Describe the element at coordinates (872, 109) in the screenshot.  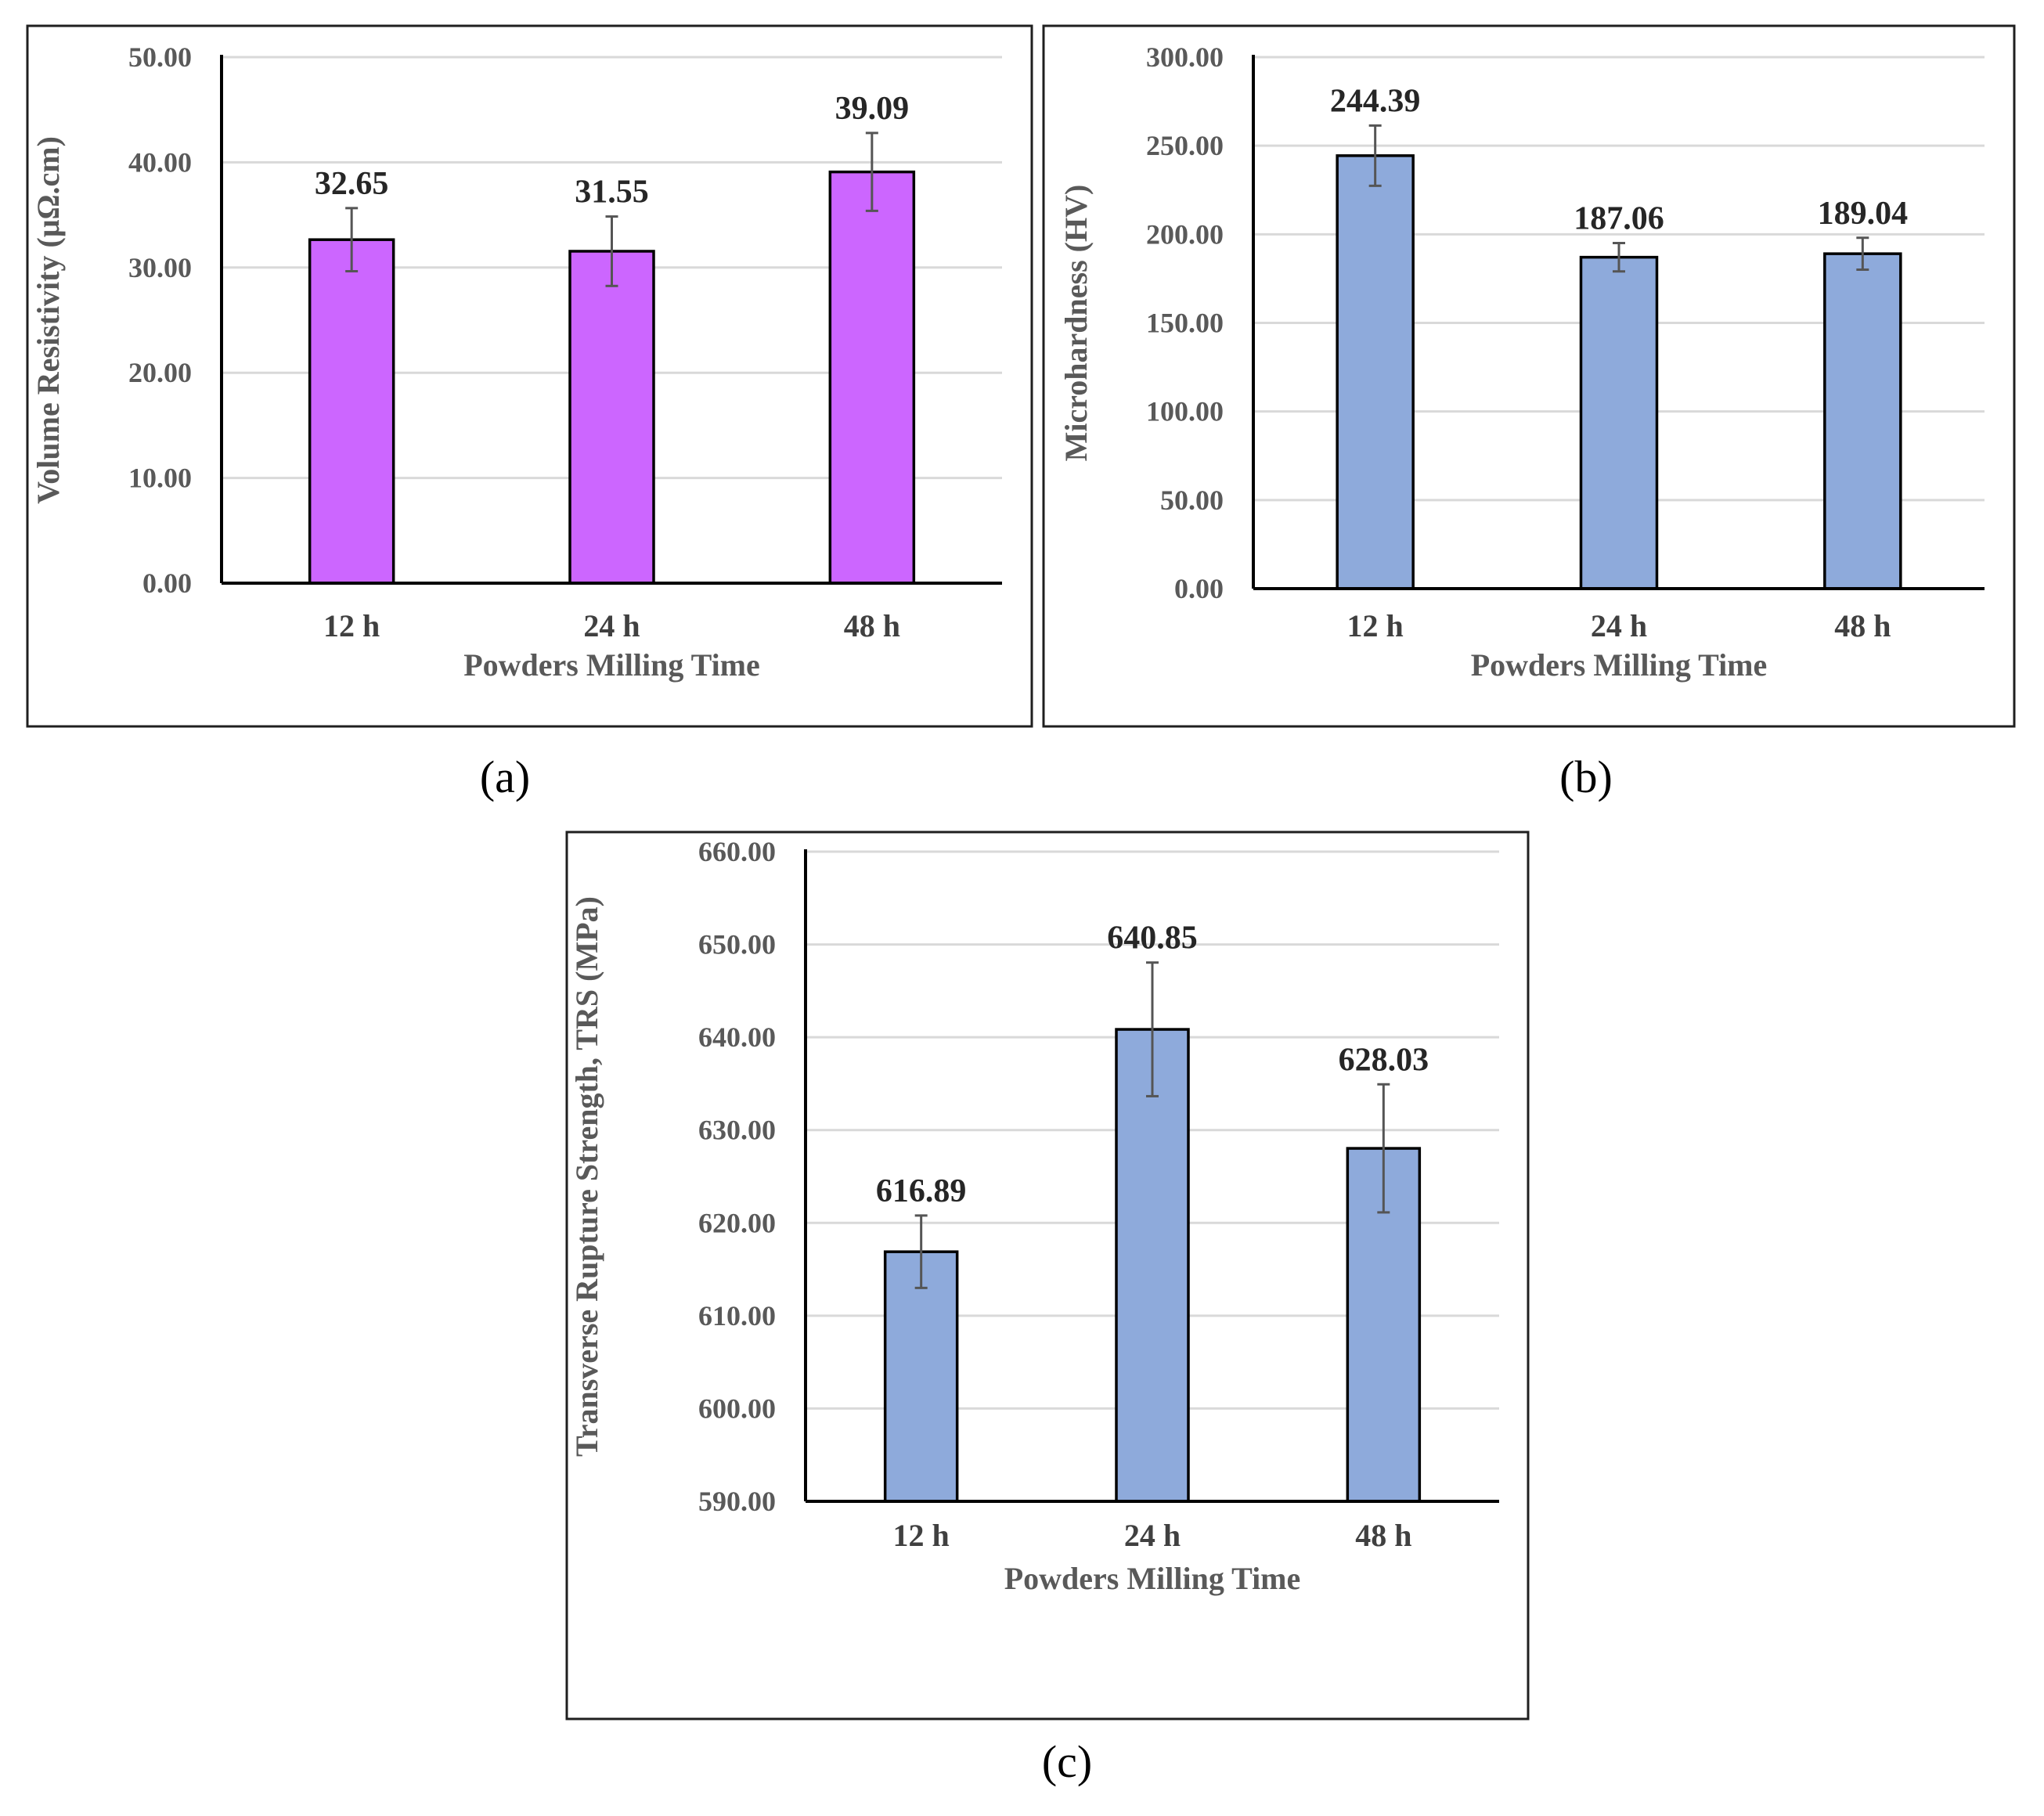
I see `data-label: 39.09` at that location.